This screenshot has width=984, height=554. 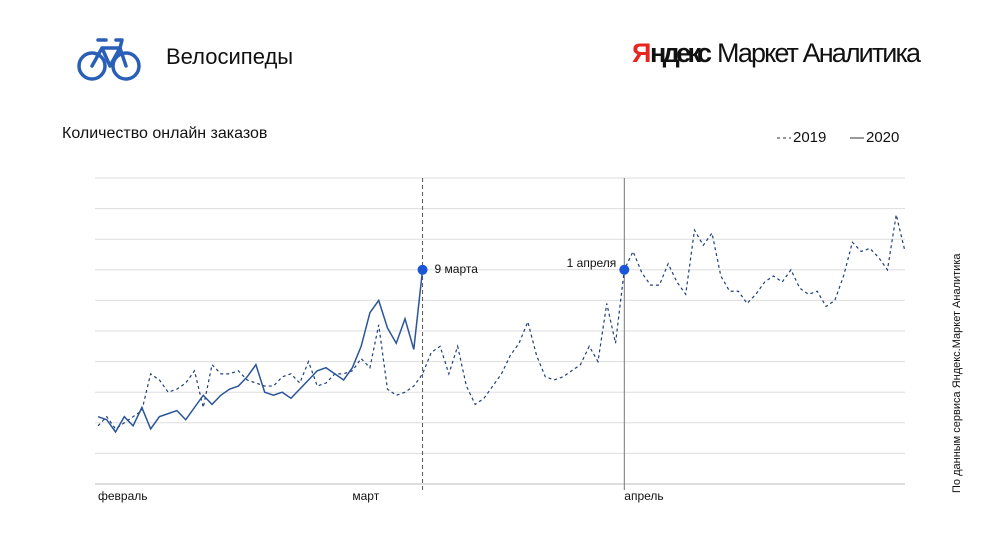 What do you see at coordinates (365, 496) in the screenshot?
I see `x-tick-label: март` at bounding box center [365, 496].